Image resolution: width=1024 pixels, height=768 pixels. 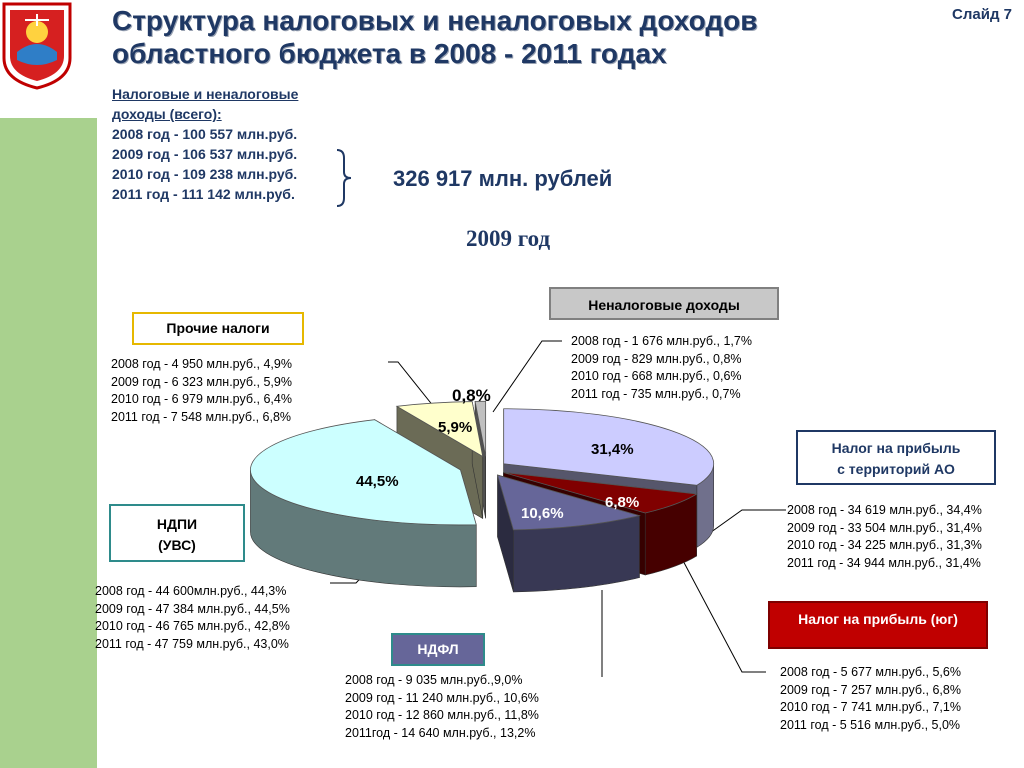 What do you see at coordinates (442, 715) in the screenshot?
I see `stats-line: 2010 год - 12 860 млн.руб., 11,8%` at bounding box center [442, 715].